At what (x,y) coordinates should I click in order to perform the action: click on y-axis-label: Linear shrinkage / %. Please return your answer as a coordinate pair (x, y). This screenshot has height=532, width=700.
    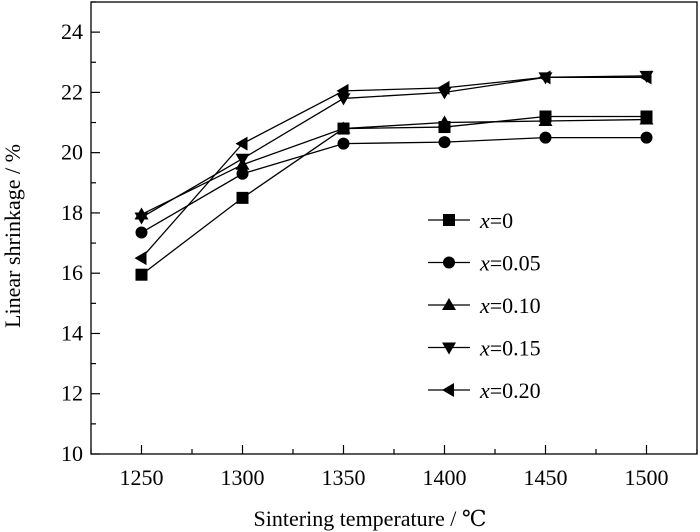
    Looking at the image, I should click on (12, 236).